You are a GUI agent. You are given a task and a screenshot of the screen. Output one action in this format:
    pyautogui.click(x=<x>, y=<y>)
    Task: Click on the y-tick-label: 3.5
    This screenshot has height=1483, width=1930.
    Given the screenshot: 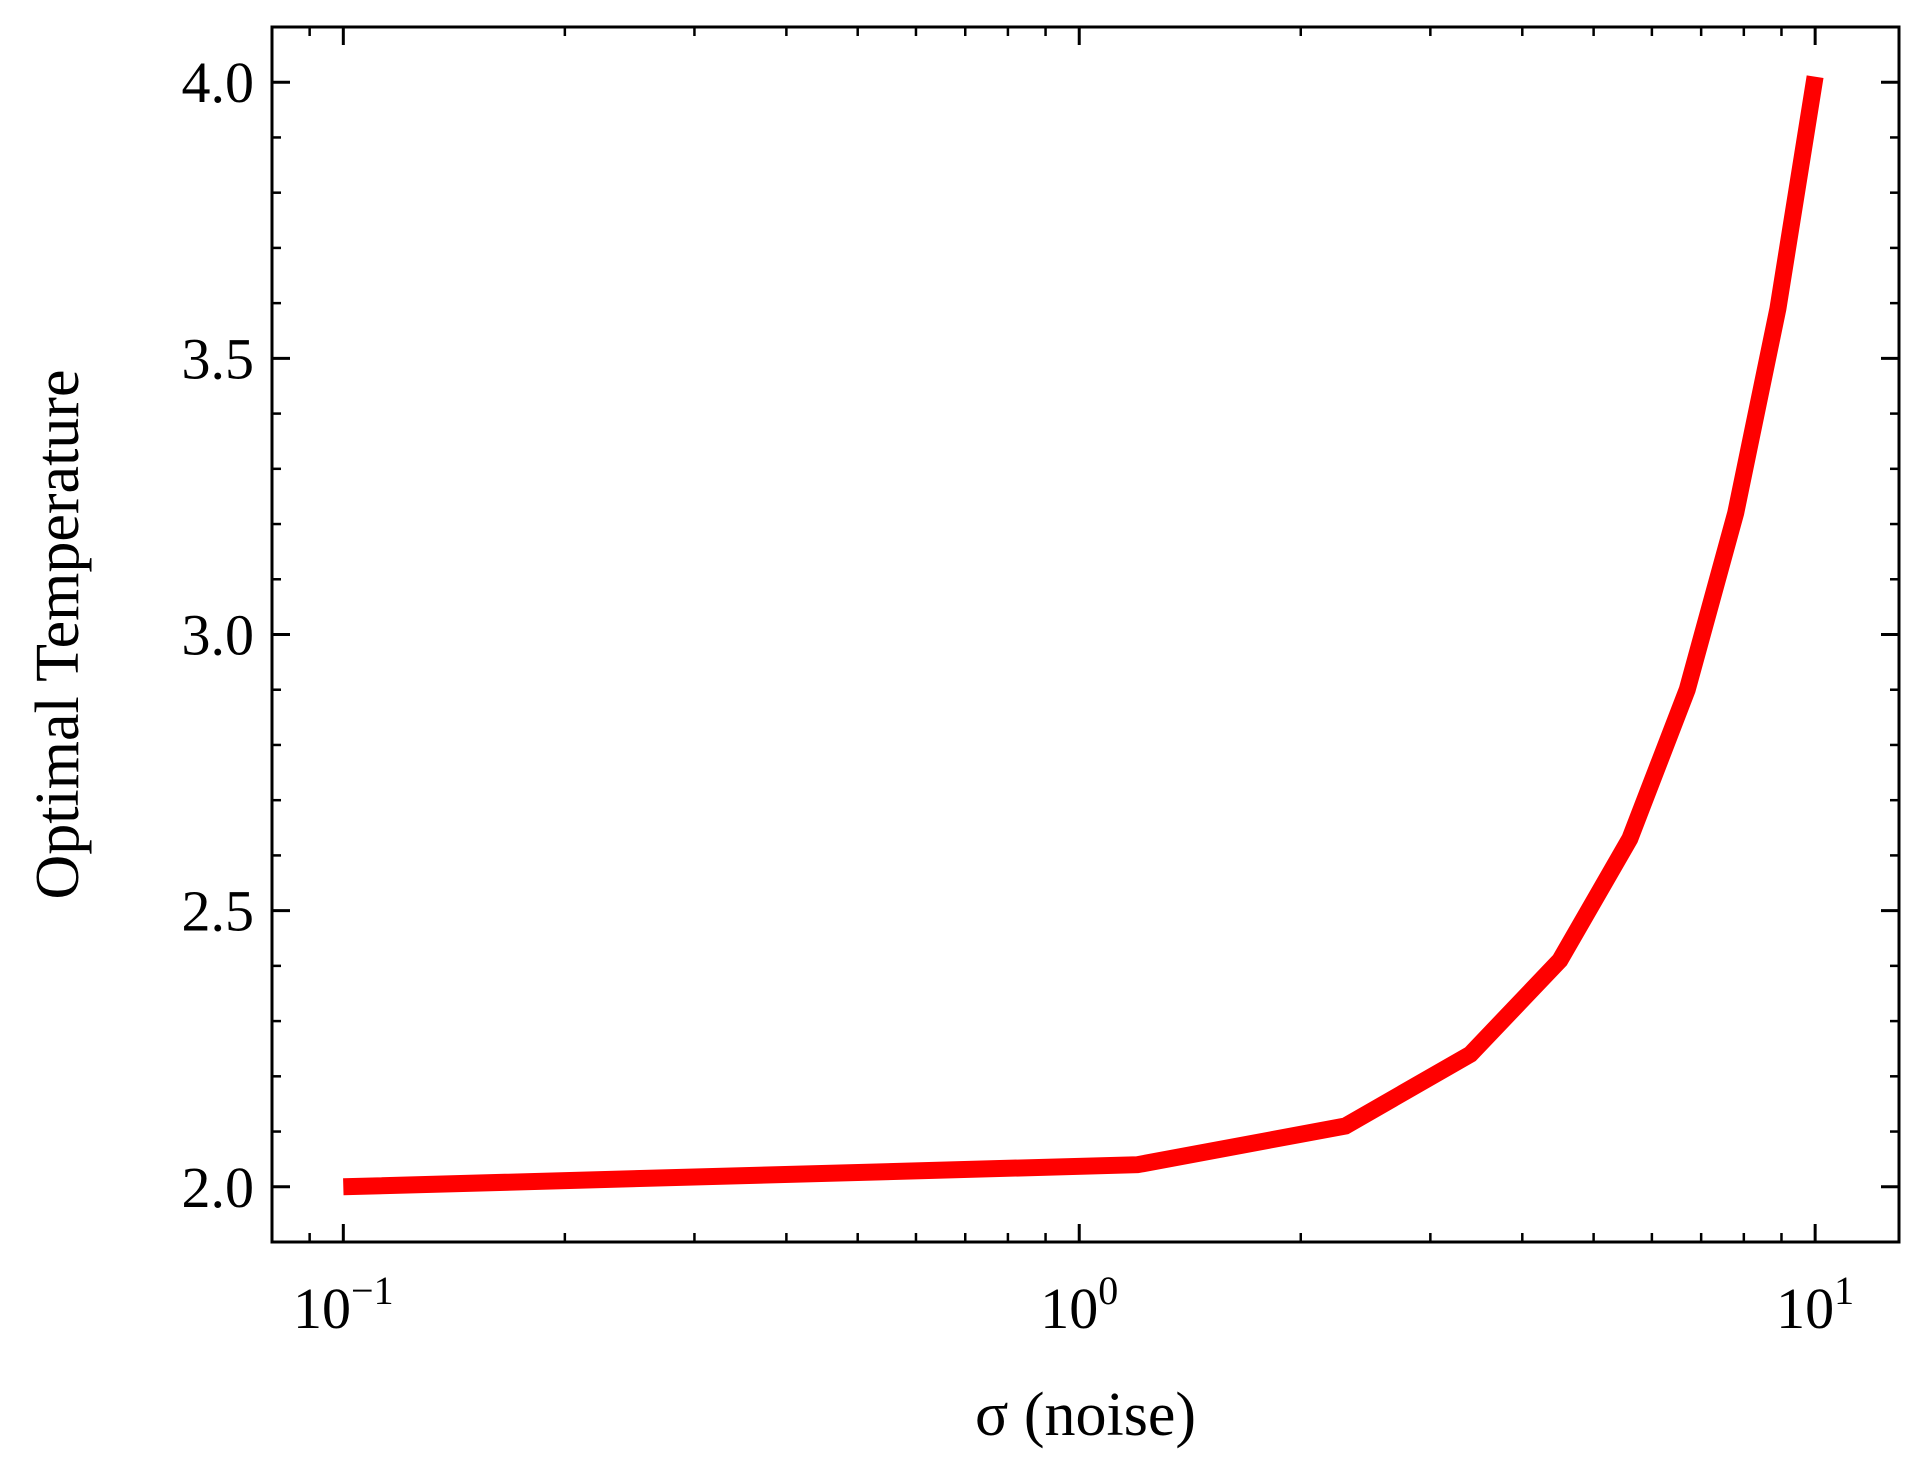 What is the action you would take?
    pyautogui.click(x=218, y=358)
    